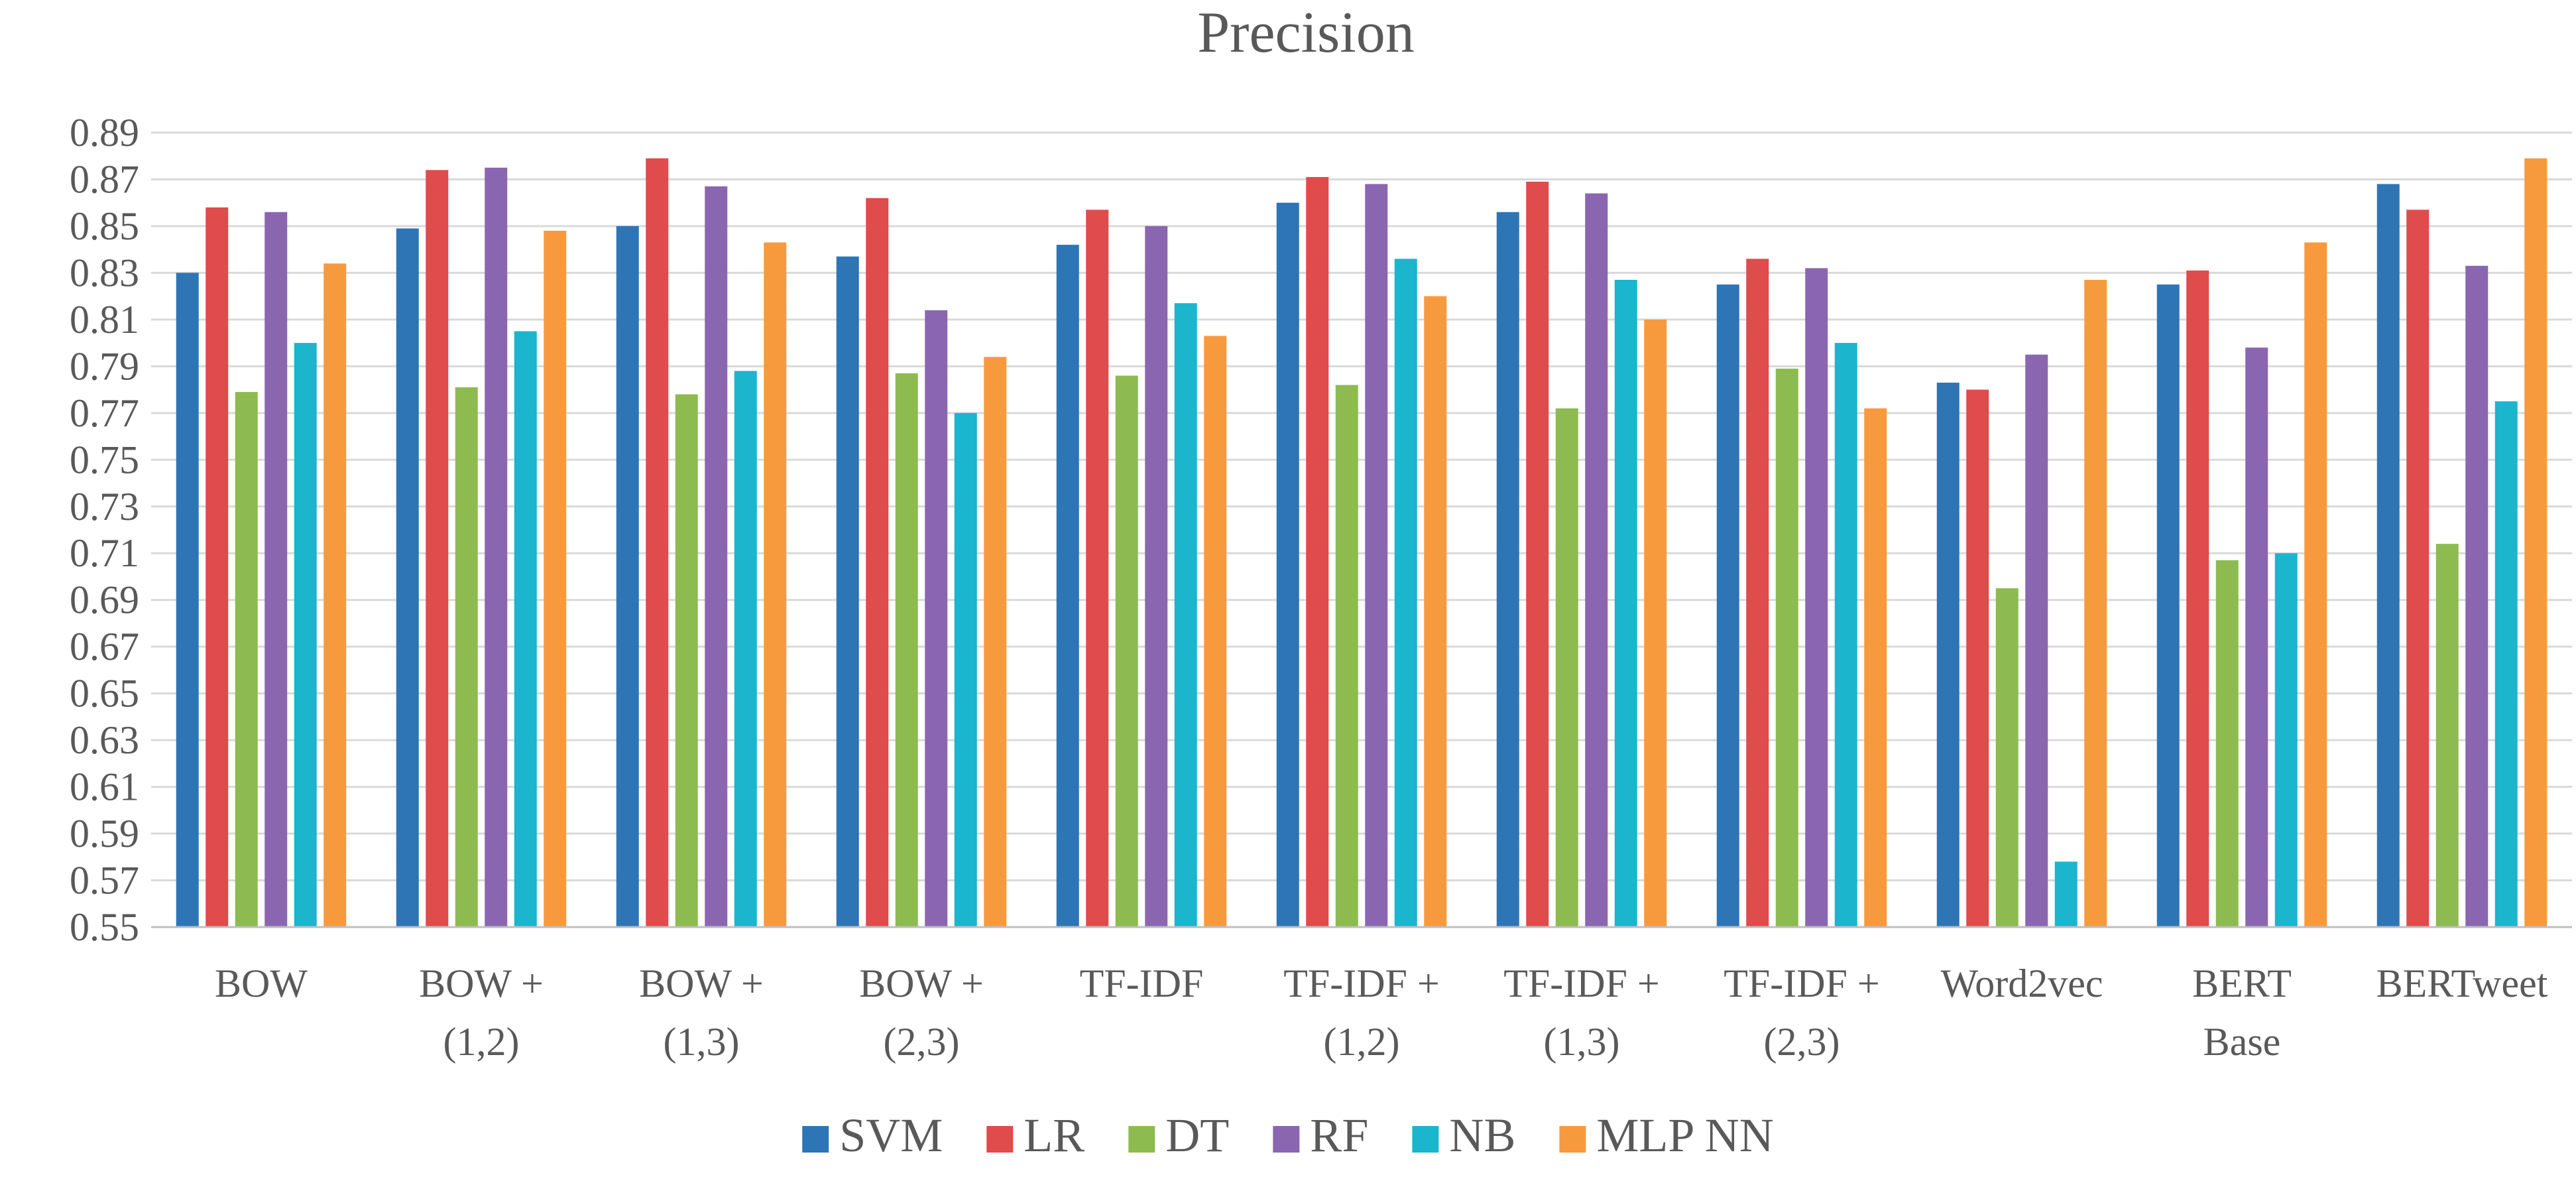 This screenshot has width=2576, height=1191. I want to click on y-tick-label: 0.79, so click(105, 366).